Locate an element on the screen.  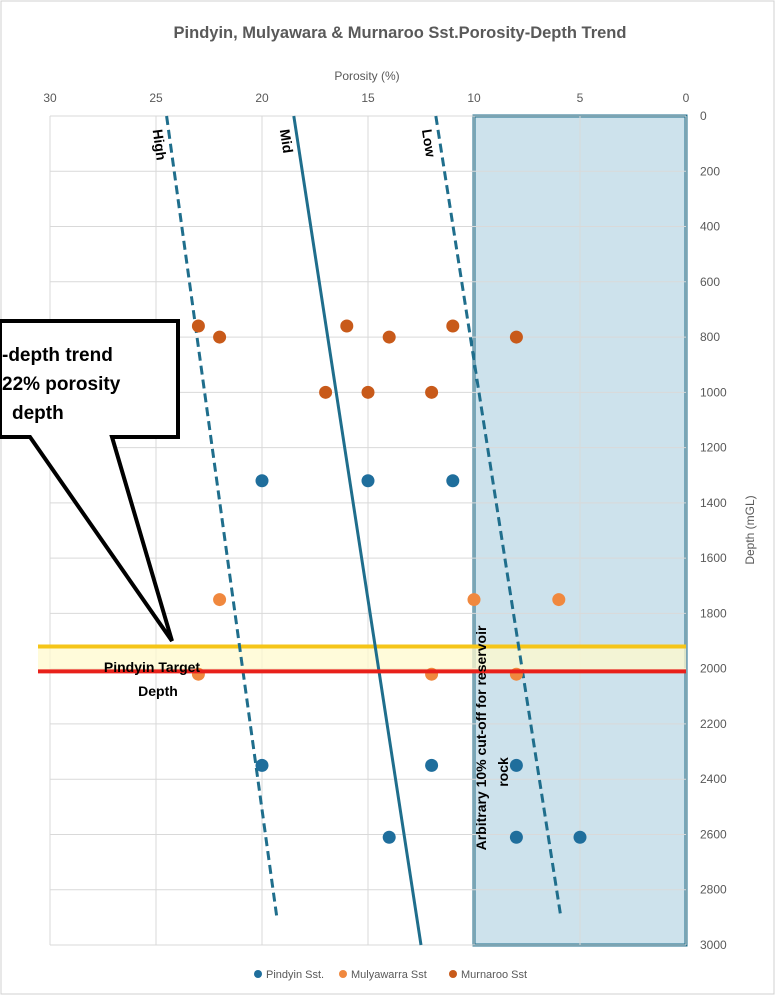
target-depth-band is located at coordinates (362, 659).